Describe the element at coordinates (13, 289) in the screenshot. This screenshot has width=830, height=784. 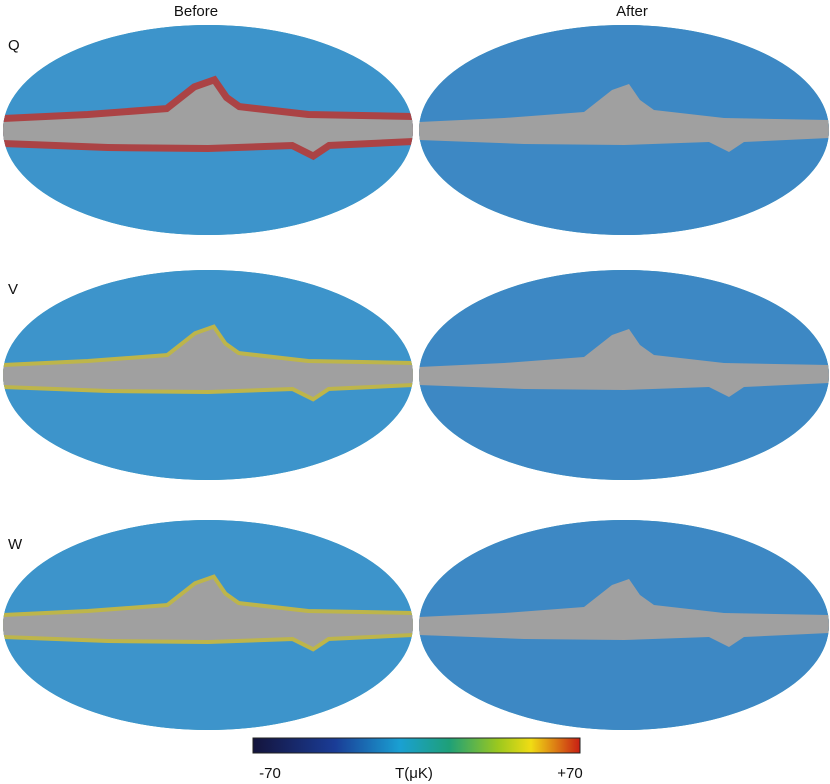
I see `row-label: V` at that location.